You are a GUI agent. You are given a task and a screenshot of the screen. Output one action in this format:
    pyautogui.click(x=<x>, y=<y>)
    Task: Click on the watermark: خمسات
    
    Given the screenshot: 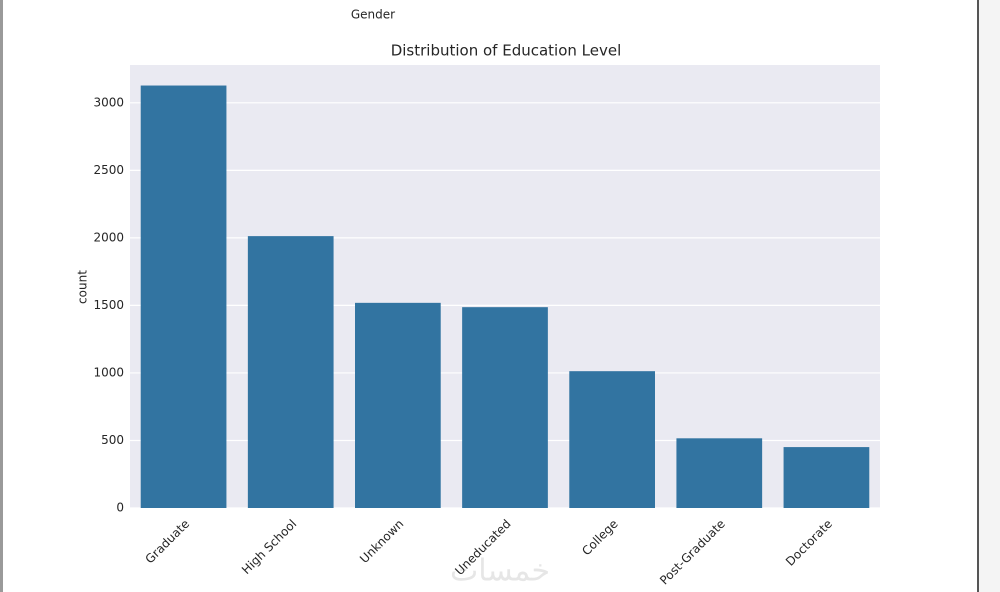 What is the action you would take?
    pyautogui.click(x=500, y=571)
    